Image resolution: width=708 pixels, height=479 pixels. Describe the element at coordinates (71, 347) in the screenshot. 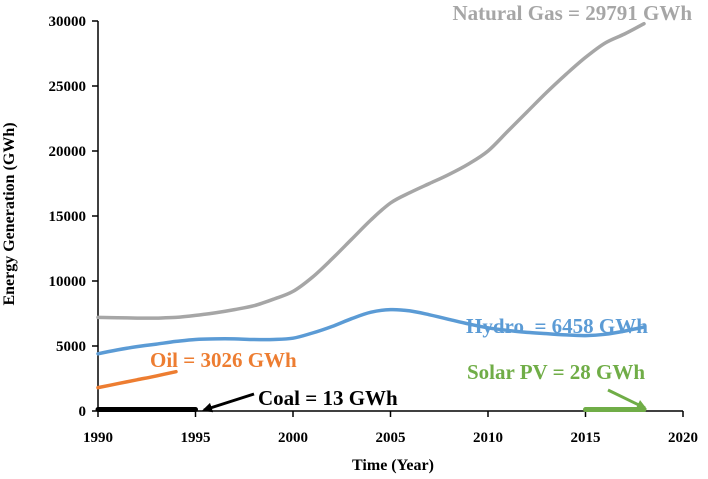

I see `y-tick-label: 5000` at that location.